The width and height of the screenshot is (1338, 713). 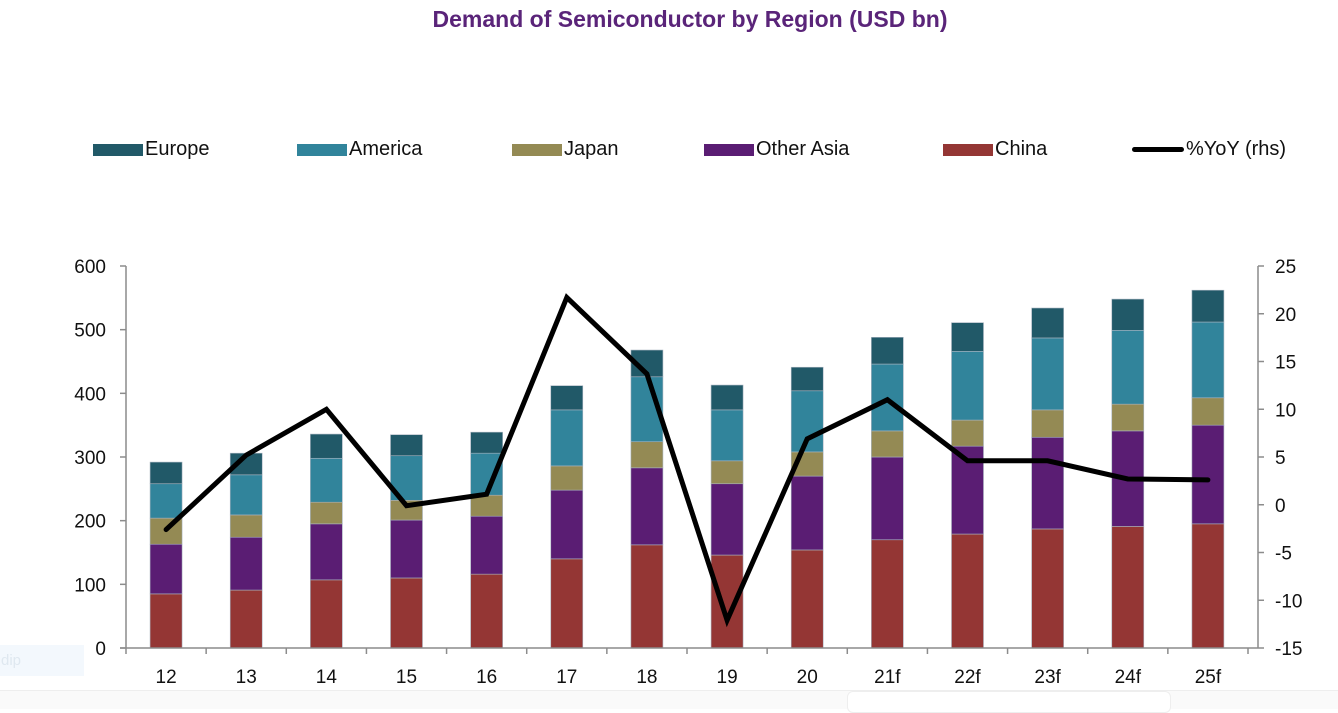 What do you see at coordinates (1128, 417) in the screenshot?
I see `bar-japan-24f` at bounding box center [1128, 417].